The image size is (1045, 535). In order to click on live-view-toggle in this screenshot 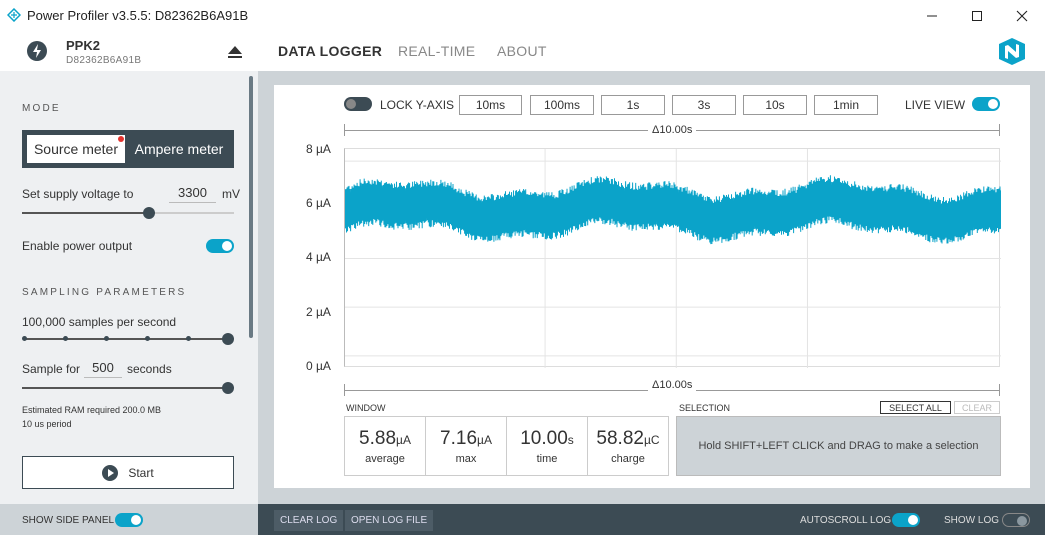, I will do `click(986, 104)`.